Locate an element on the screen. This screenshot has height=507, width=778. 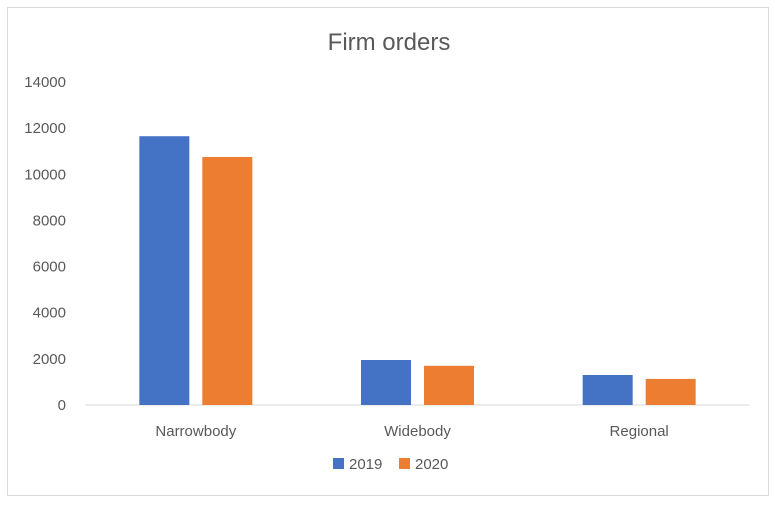
bar-narrowbody-2019 is located at coordinates (164, 271).